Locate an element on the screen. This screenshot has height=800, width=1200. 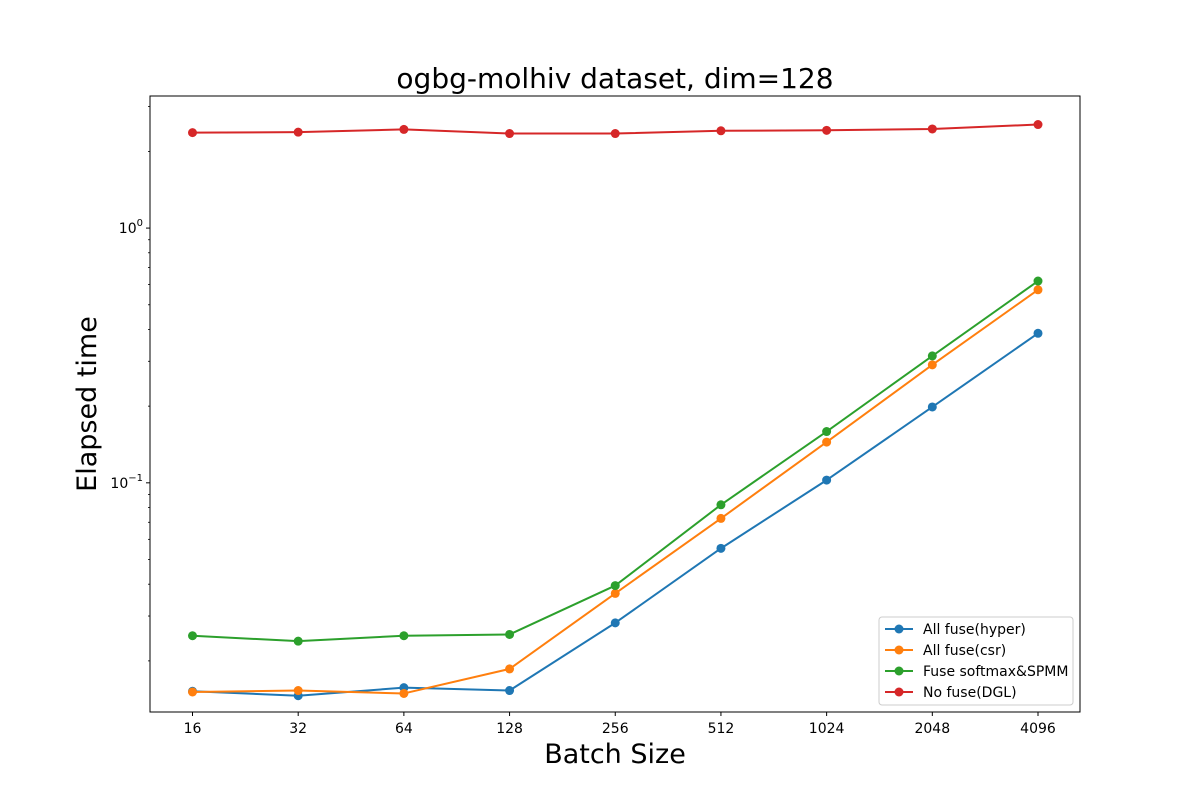
x-tick-label: 4096 is located at coordinates (1038, 729).